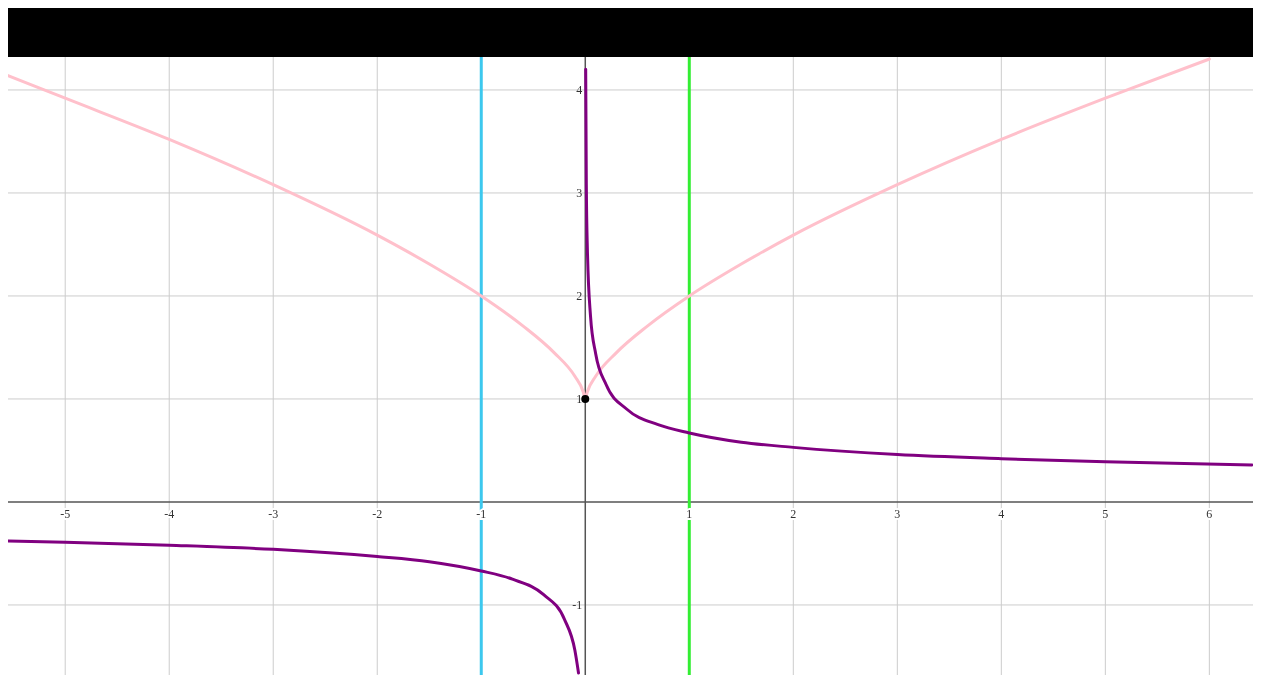 This screenshot has height=675, width=1261. What do you see at coordinates (65, 513) in the screenshot?
I see `x-tick-label: -5` at bounding box center [65, 513].